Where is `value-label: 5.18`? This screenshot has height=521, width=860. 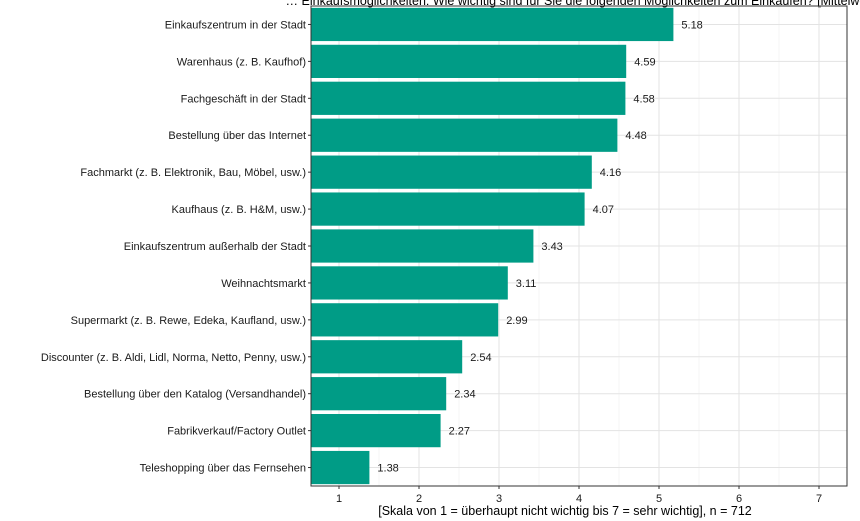
value-label: 5.18 is located at coordinates (691, 25).